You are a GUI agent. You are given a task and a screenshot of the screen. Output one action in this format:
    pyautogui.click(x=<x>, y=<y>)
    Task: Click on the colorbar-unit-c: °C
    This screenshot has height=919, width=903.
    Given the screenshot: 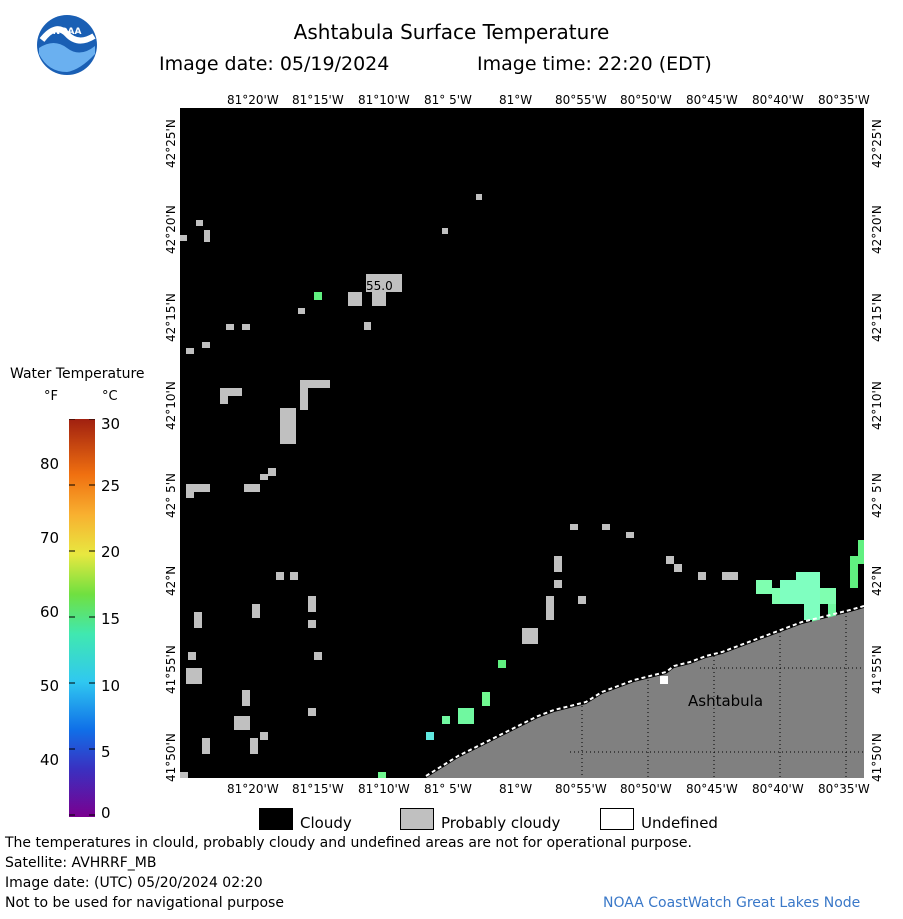 What is the action you would take?
    pyautogui.click(x=110, y=396)
    